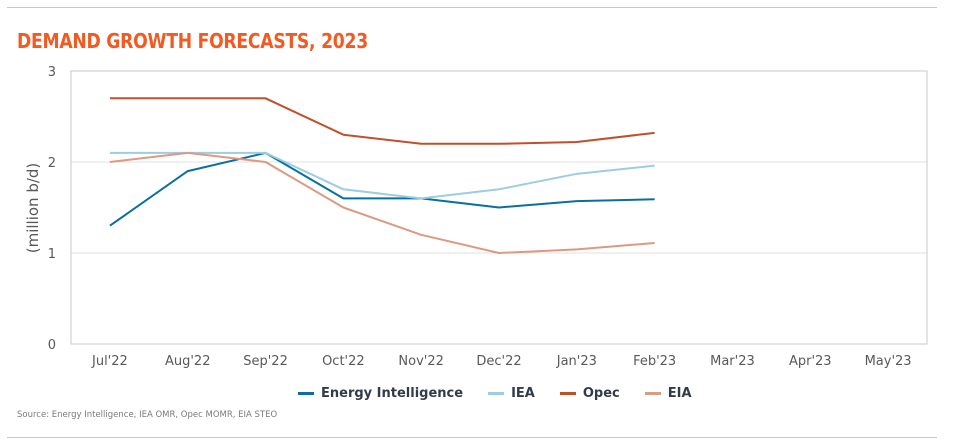 This screenshot has height=445, width=965. I want to click on legend-label: IEA, so click(523, 393).